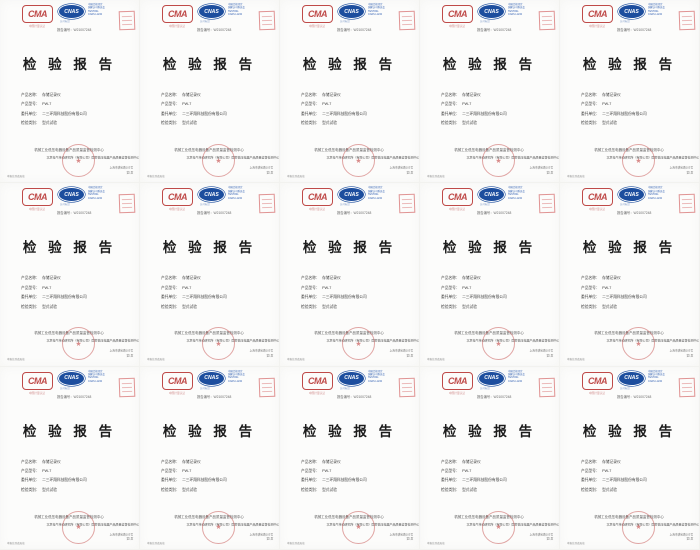 Image resolution: width=700 pixels, height=550 pixels. Describe the element at coordinates (41, 462) in the screenshot. I see `field-product-name: 产品名称： 存储记录仪` at that location.